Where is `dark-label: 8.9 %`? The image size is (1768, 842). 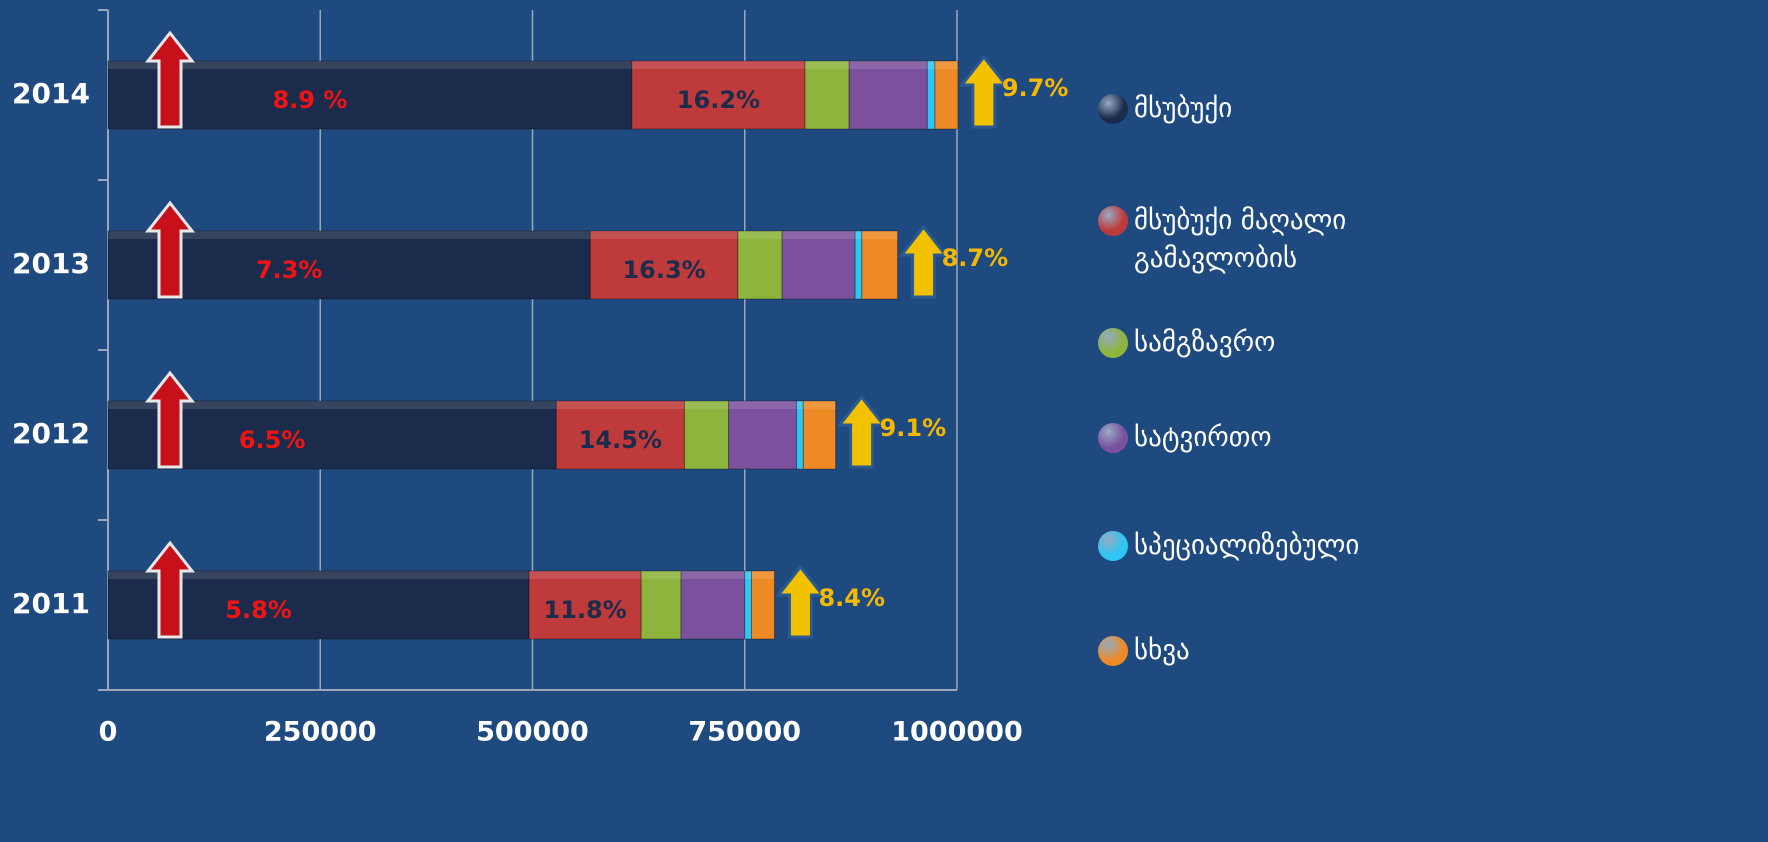
dark-label: 8.9 % is located at coordinates (309, 100).